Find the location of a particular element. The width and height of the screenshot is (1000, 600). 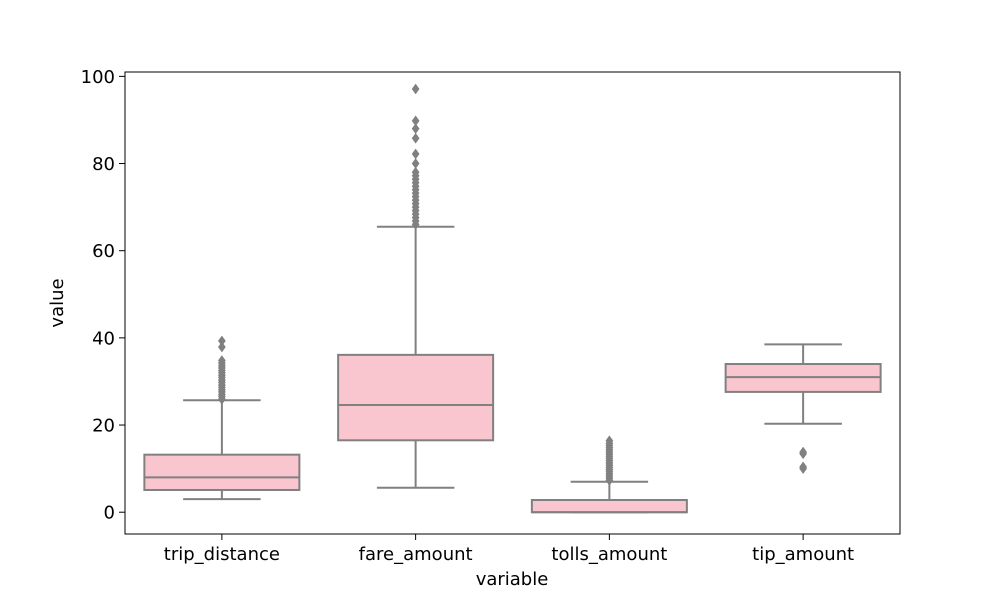

box-tip_amount is located at coordinates (803, 409).